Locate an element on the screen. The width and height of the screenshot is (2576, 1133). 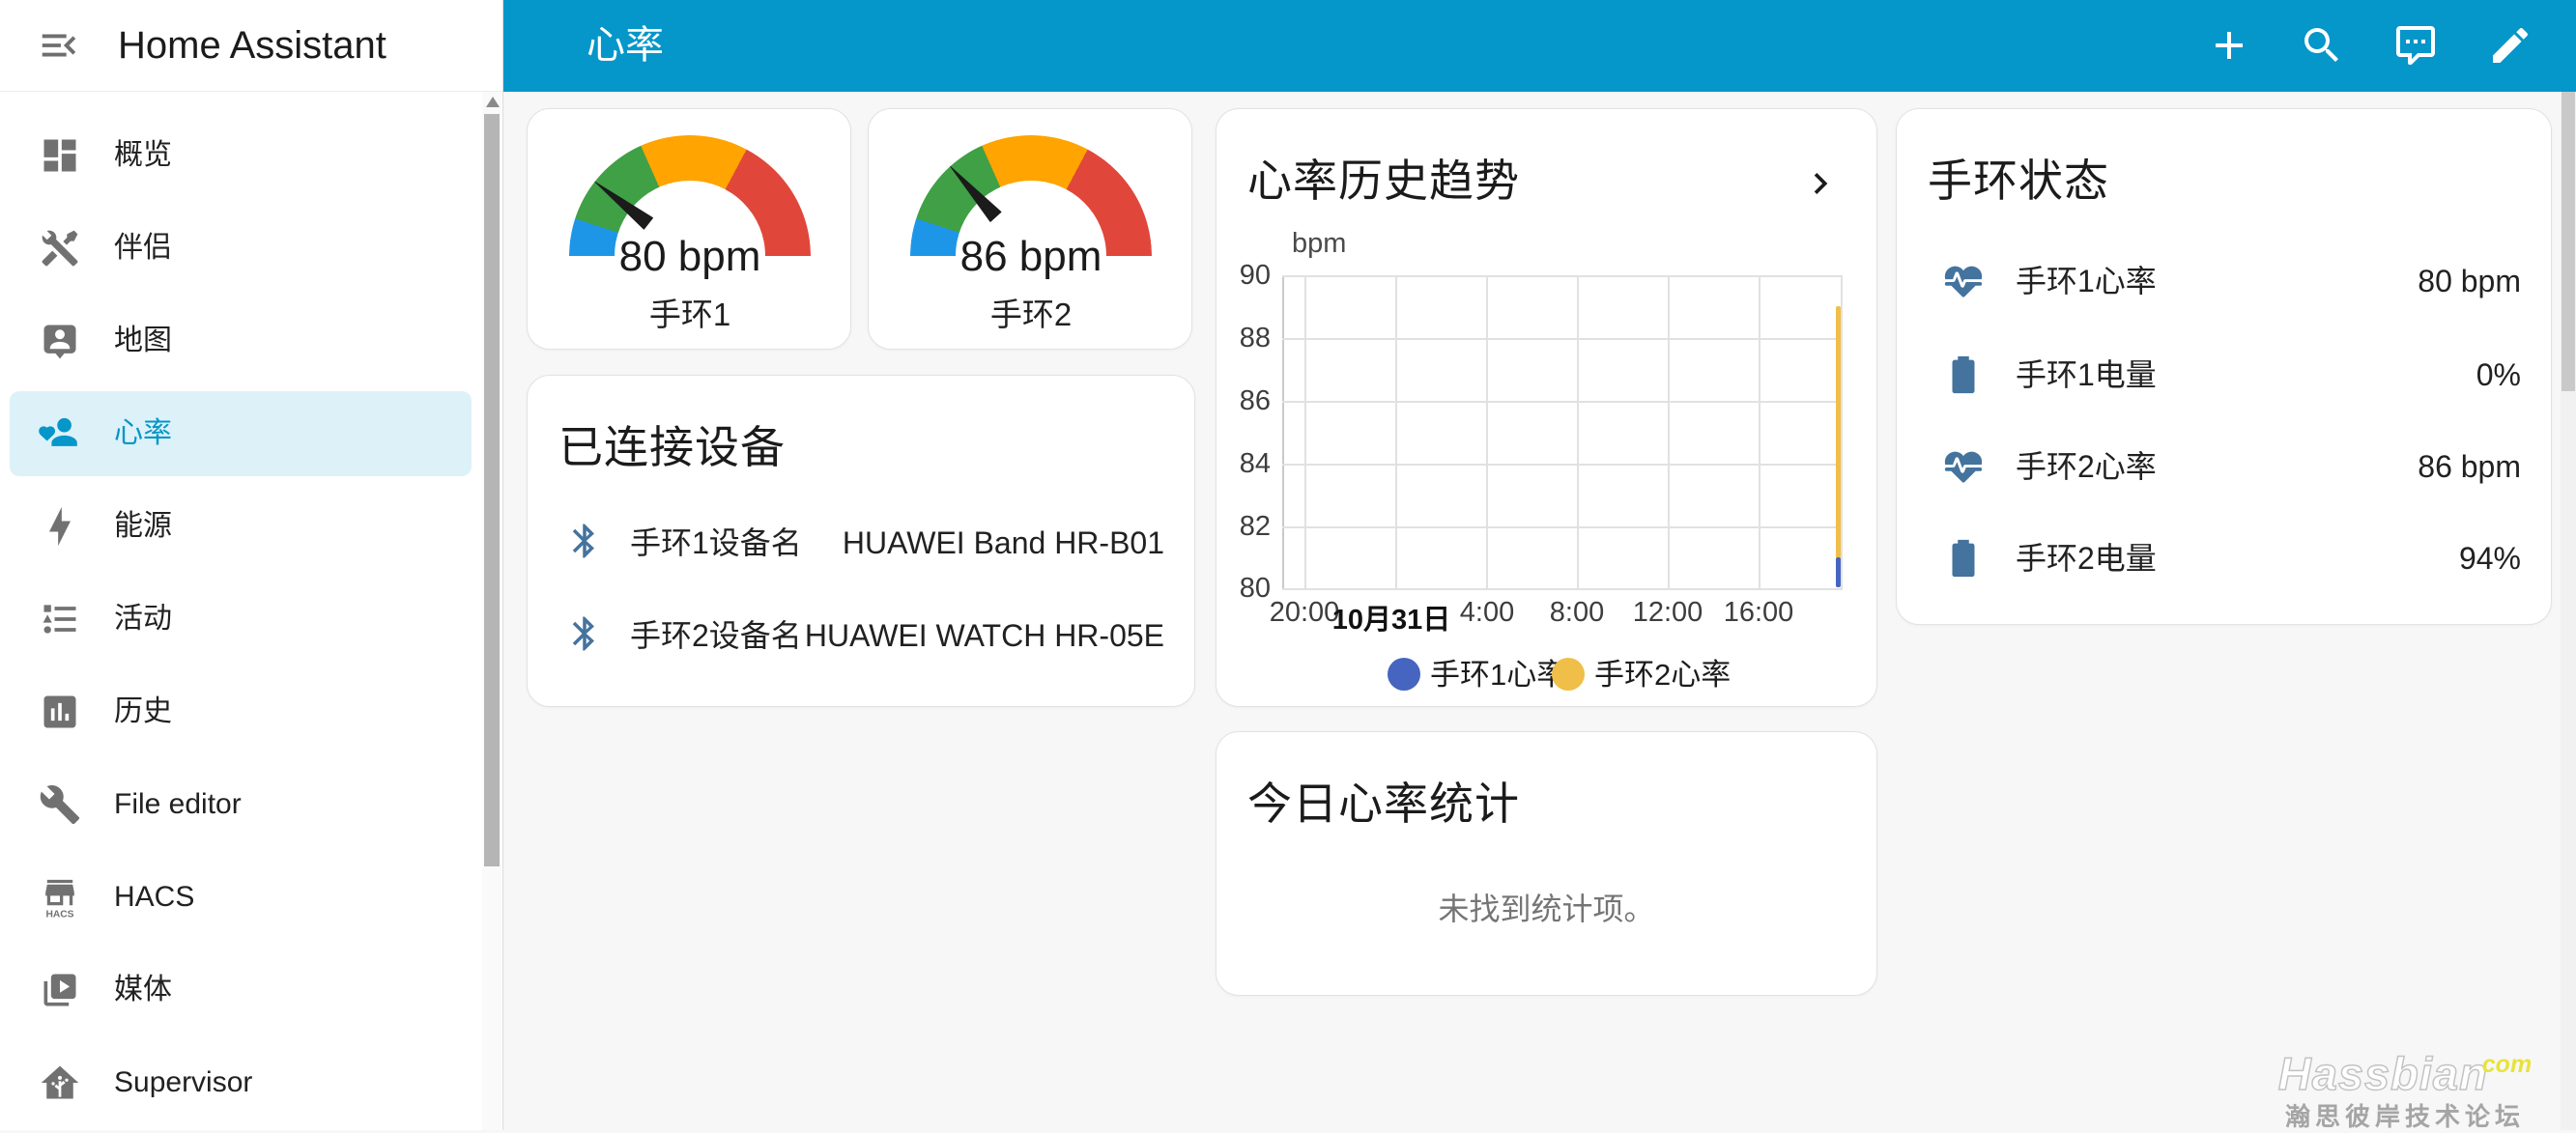
comment-dots-icon is located at coordinates (2416, 45).